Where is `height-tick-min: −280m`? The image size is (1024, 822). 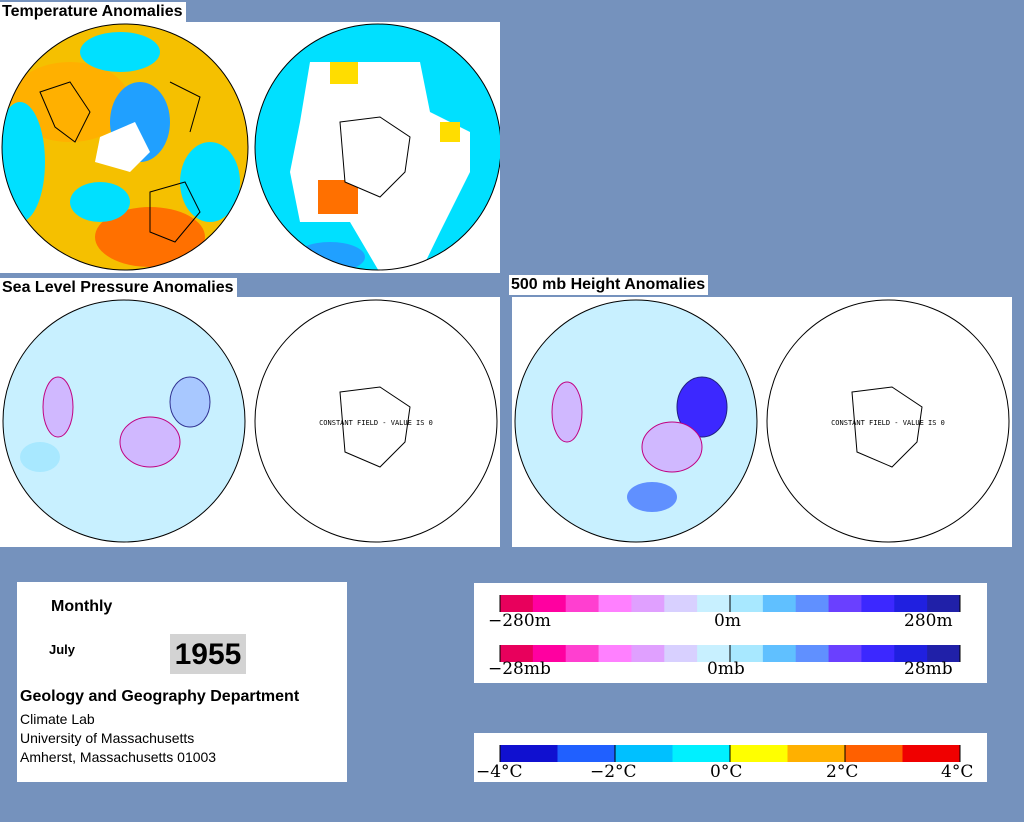 height-tick-min: −280m is located at coordinates (519, 621).